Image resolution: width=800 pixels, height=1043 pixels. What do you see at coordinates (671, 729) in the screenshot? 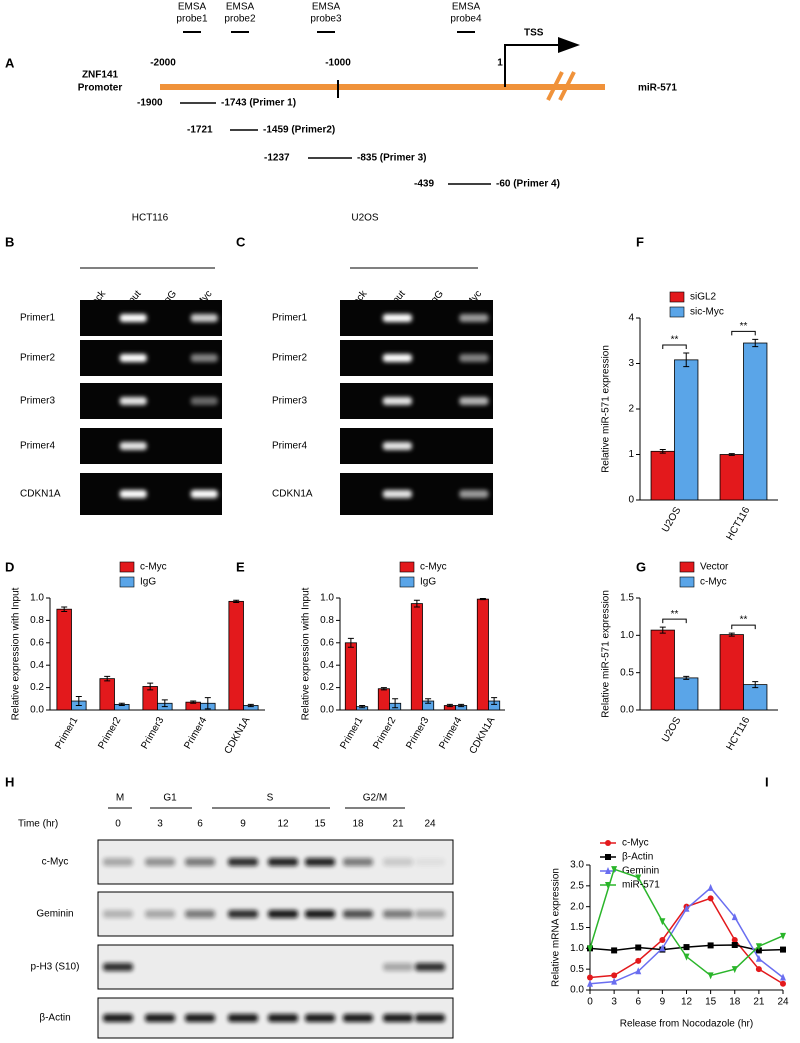
I see `x-tick-label: U2OS` at bounding box center [671, 729].